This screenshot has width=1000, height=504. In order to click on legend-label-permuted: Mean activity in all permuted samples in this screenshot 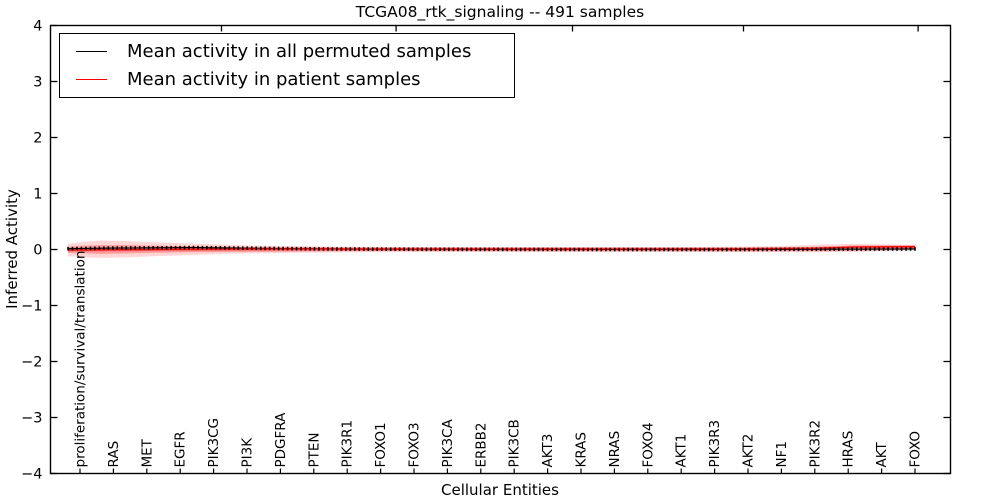, I will do `click(299, 51)`.